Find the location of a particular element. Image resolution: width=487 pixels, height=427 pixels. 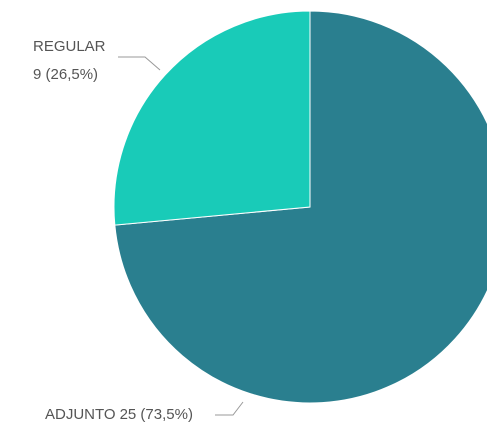

slice-label: REGULAR is located at coordinates (69, 46).